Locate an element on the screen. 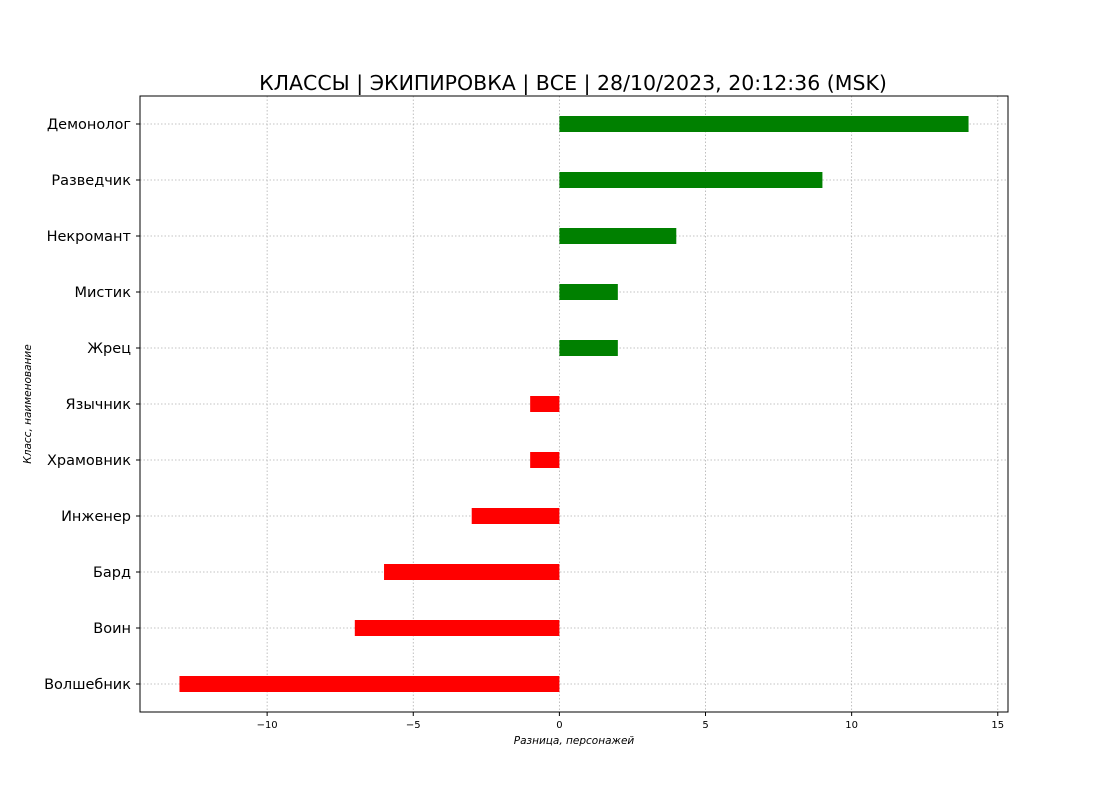  category-label: Язычник is located at coordinates (99, 405).